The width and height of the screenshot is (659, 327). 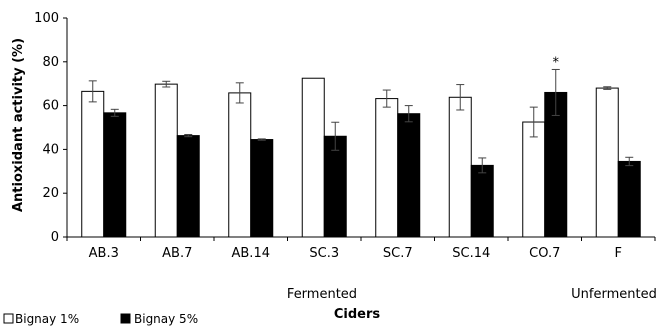 I want to click on y-tick-label: 40, so click(x=50, y=149).